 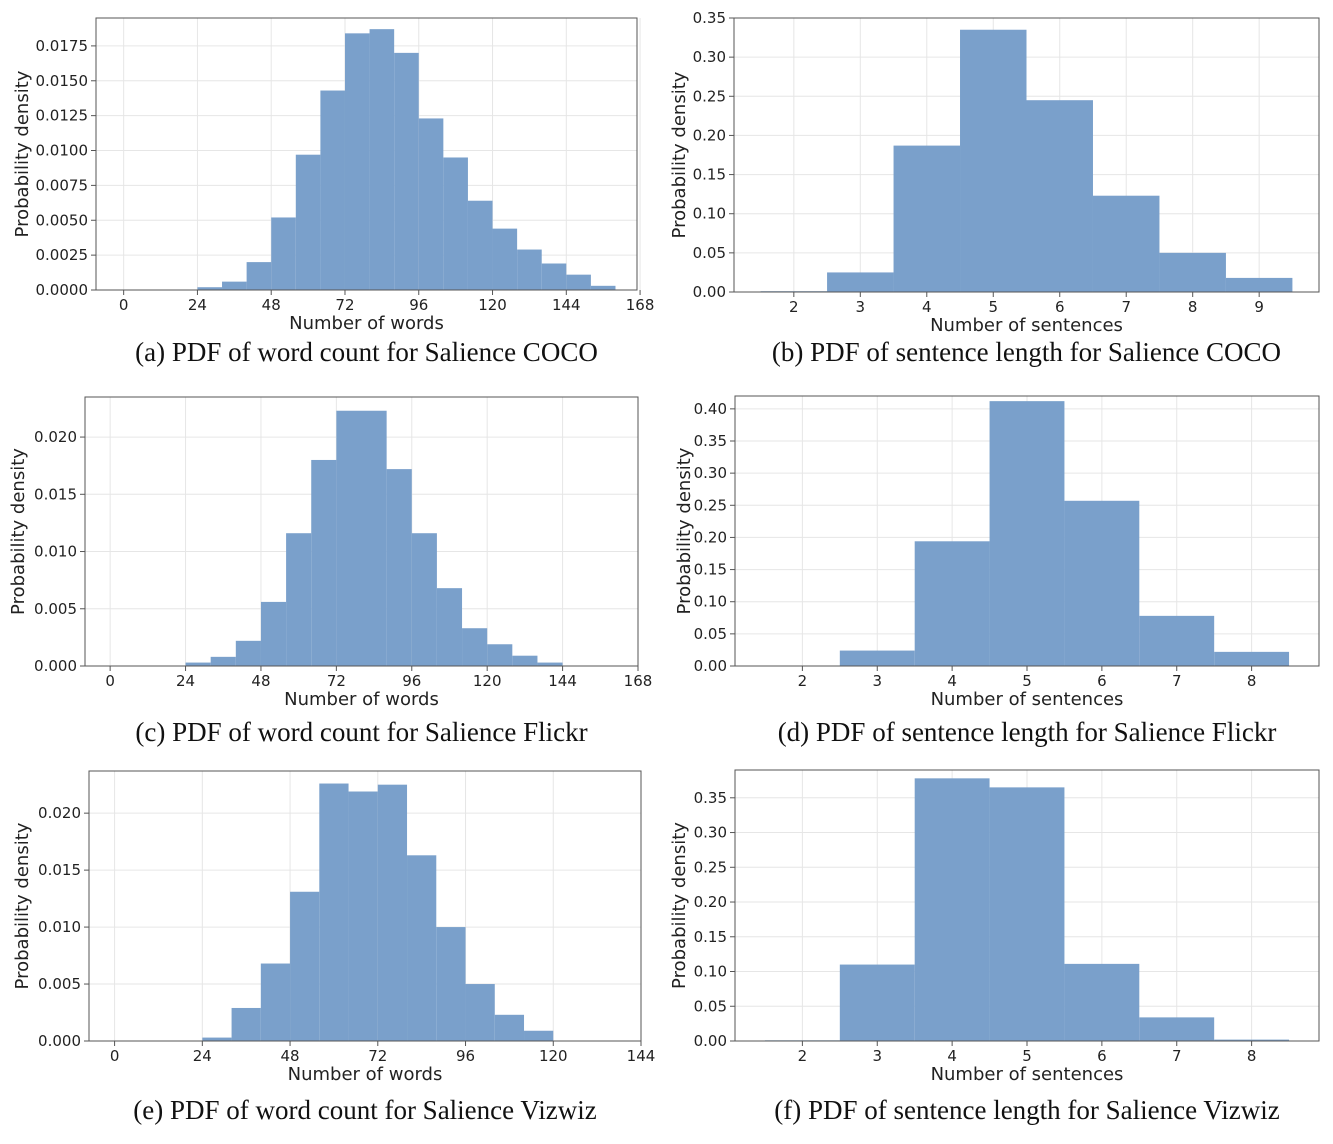 I want to click on y-tick-label: 0.010, so click(x=59, y=927).